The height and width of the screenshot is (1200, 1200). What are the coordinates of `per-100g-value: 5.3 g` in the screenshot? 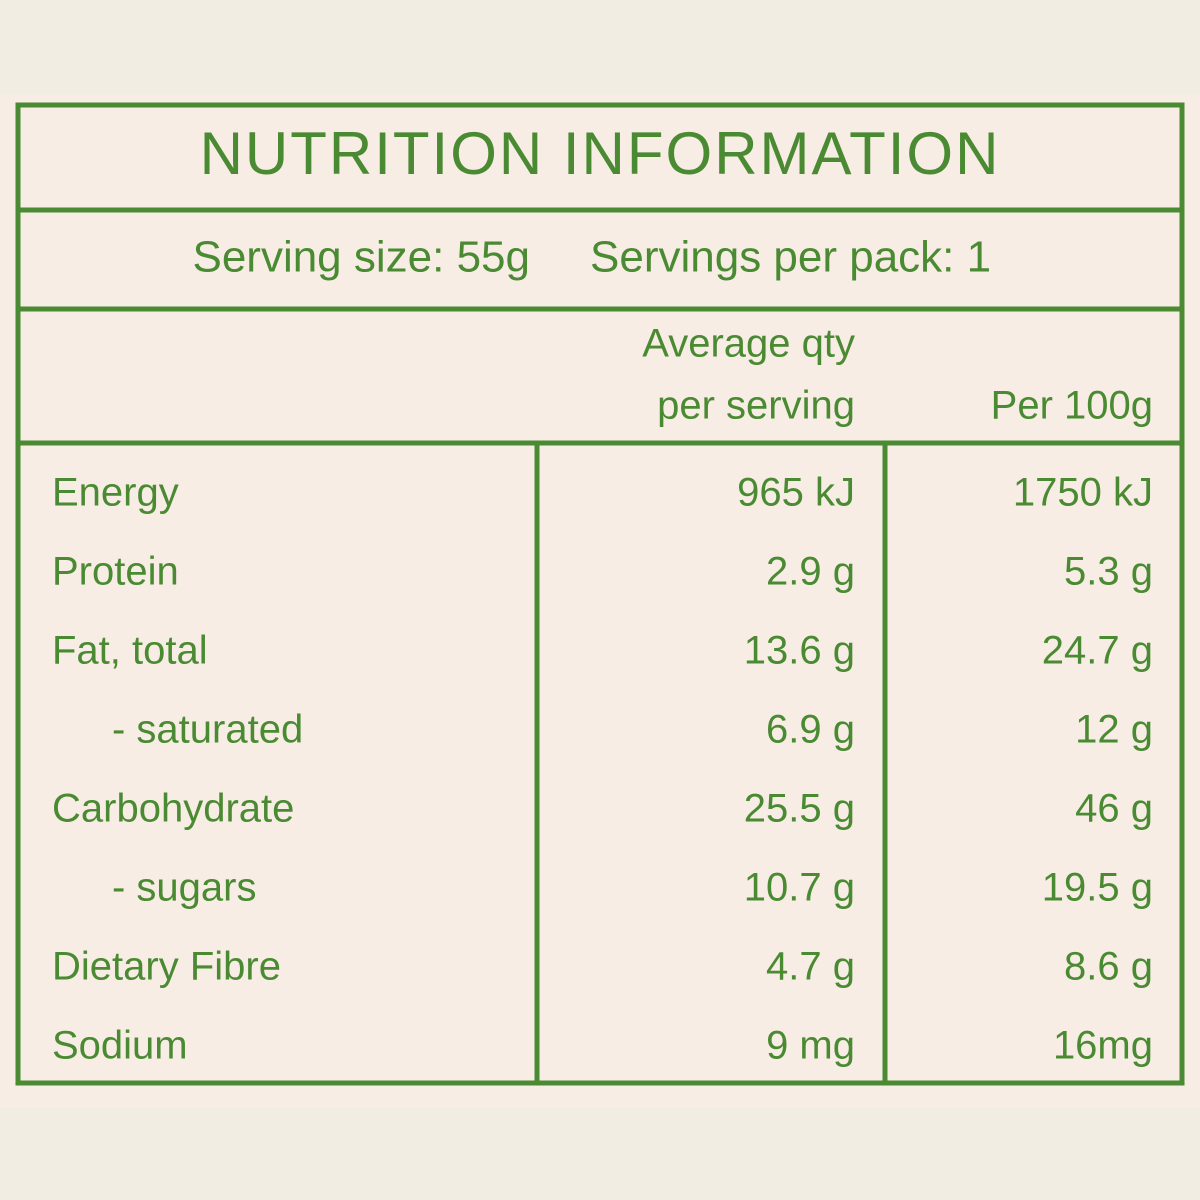 It's located at (1108, 572).